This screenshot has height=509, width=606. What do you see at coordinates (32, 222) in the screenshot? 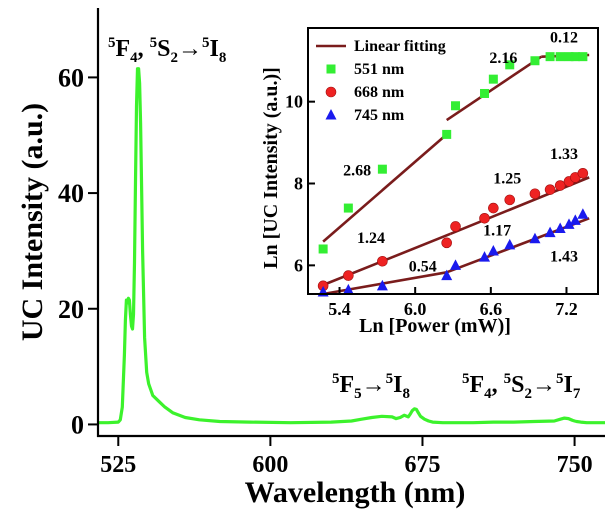
I see `main-y-axis-label: UC Intensity (a.u.)` at bounding box center [32, 222].